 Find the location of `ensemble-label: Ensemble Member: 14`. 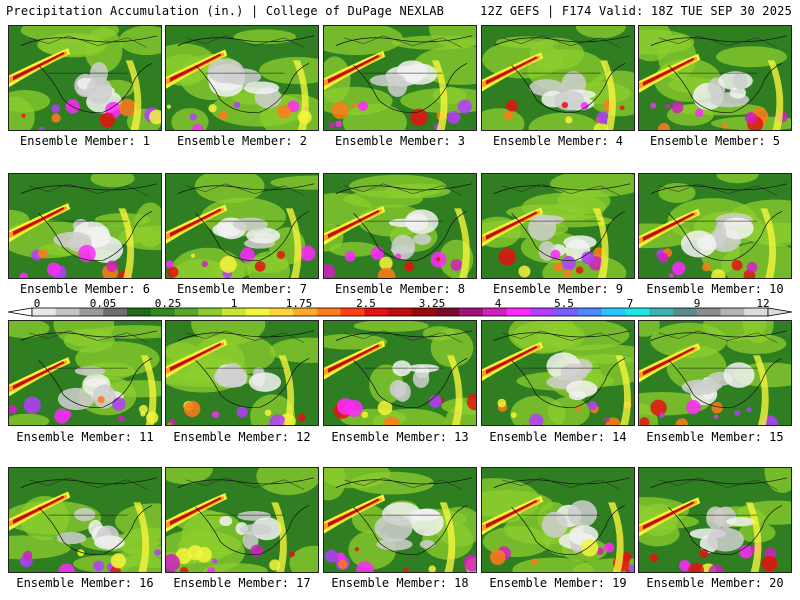

ensemble-label: Ensemble Member: 14 is located at coordinates (558, 437).